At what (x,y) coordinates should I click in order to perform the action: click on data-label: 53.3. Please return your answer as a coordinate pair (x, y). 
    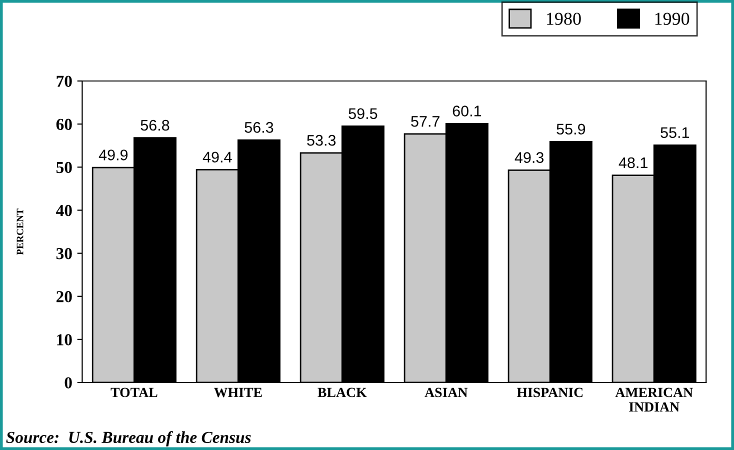
    Looking at the image, I should click on (321, 140).